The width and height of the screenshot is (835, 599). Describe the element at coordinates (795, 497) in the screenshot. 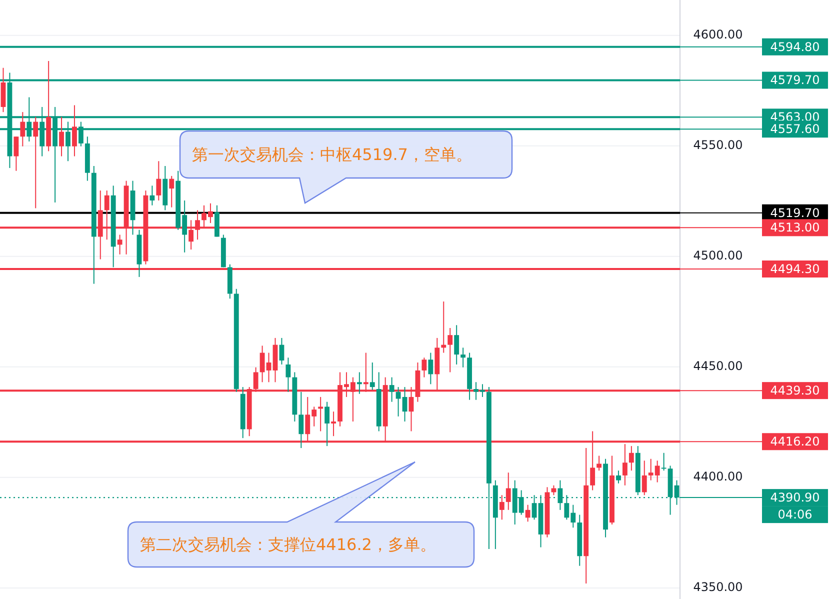

I see `ref-line-label: 4390.90` at that location.